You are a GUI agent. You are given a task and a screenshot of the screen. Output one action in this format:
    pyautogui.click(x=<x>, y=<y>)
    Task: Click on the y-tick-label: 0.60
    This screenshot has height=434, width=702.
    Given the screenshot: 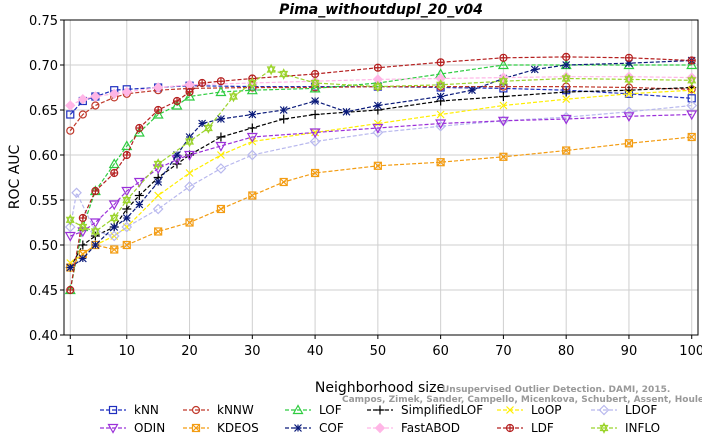 What is the action you would take?
    pyautogui.click(x=43, y=156)
    